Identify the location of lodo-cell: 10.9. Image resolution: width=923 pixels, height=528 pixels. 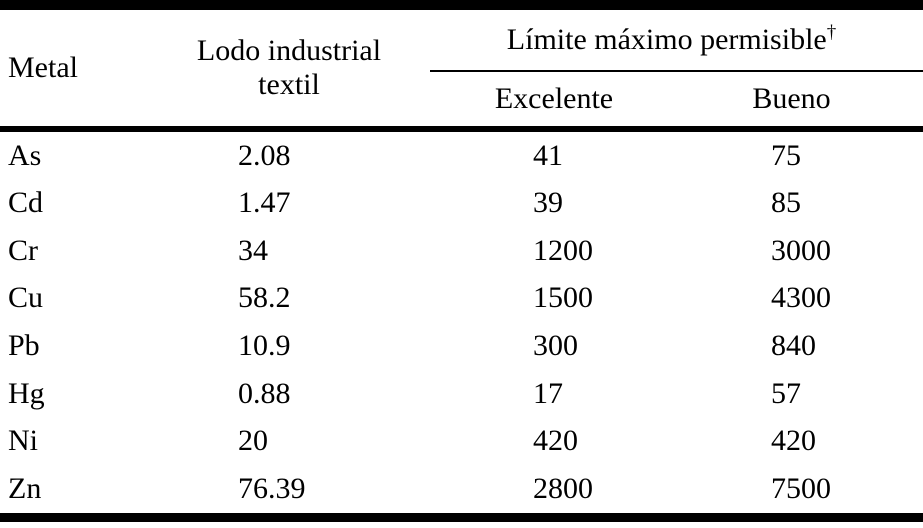
(264, 345).